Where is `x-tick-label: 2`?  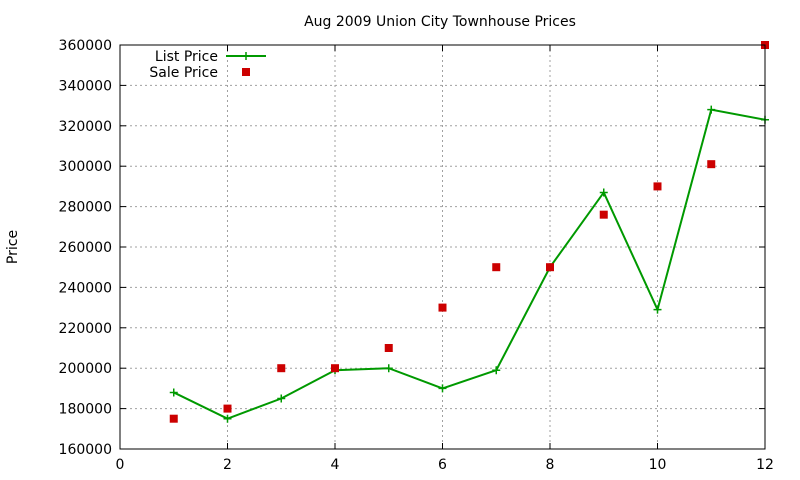 x-tick-label: 2 is located at coordinates (227, 465).